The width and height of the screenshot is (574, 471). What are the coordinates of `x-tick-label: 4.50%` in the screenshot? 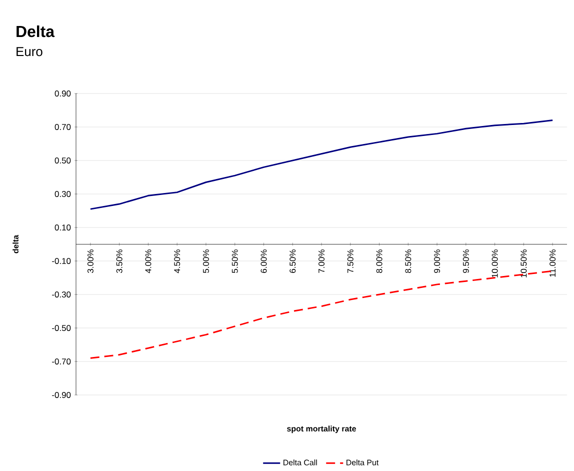 It's located at (177, 262).